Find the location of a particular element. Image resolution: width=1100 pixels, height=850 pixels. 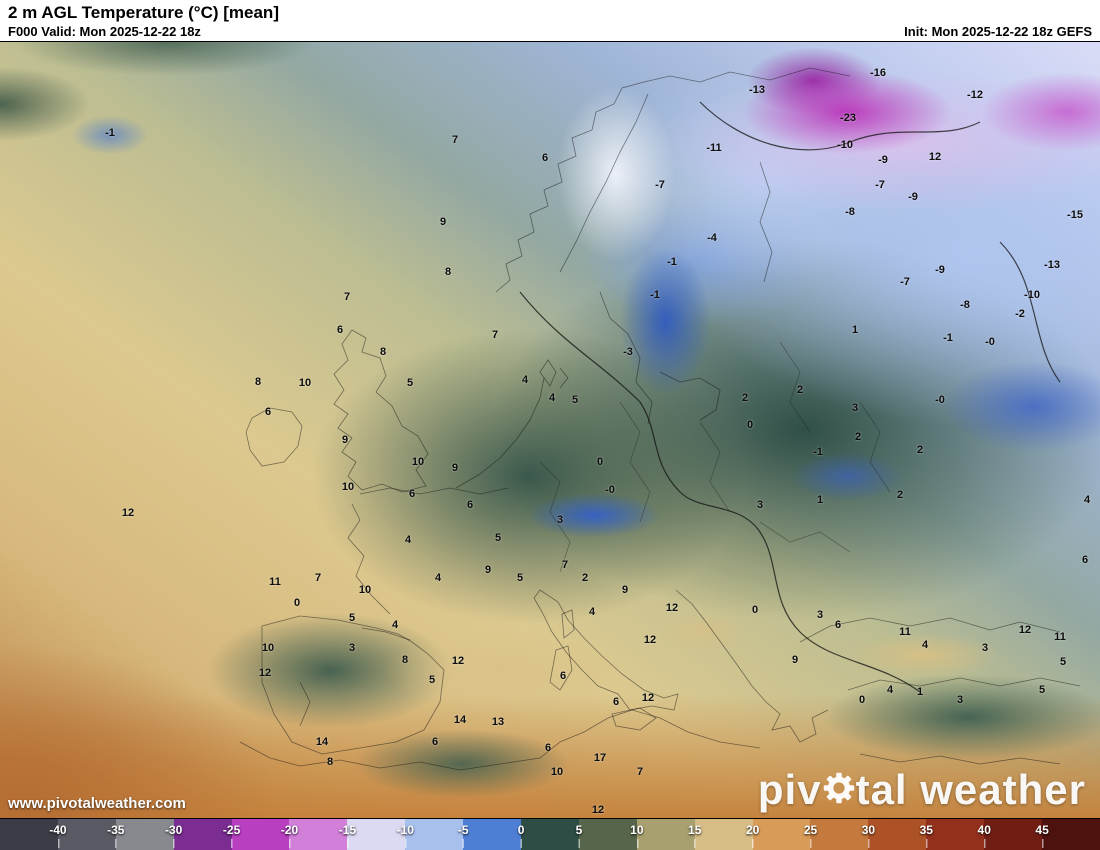

temp-label: 13 is located at coordinates (498, 722).